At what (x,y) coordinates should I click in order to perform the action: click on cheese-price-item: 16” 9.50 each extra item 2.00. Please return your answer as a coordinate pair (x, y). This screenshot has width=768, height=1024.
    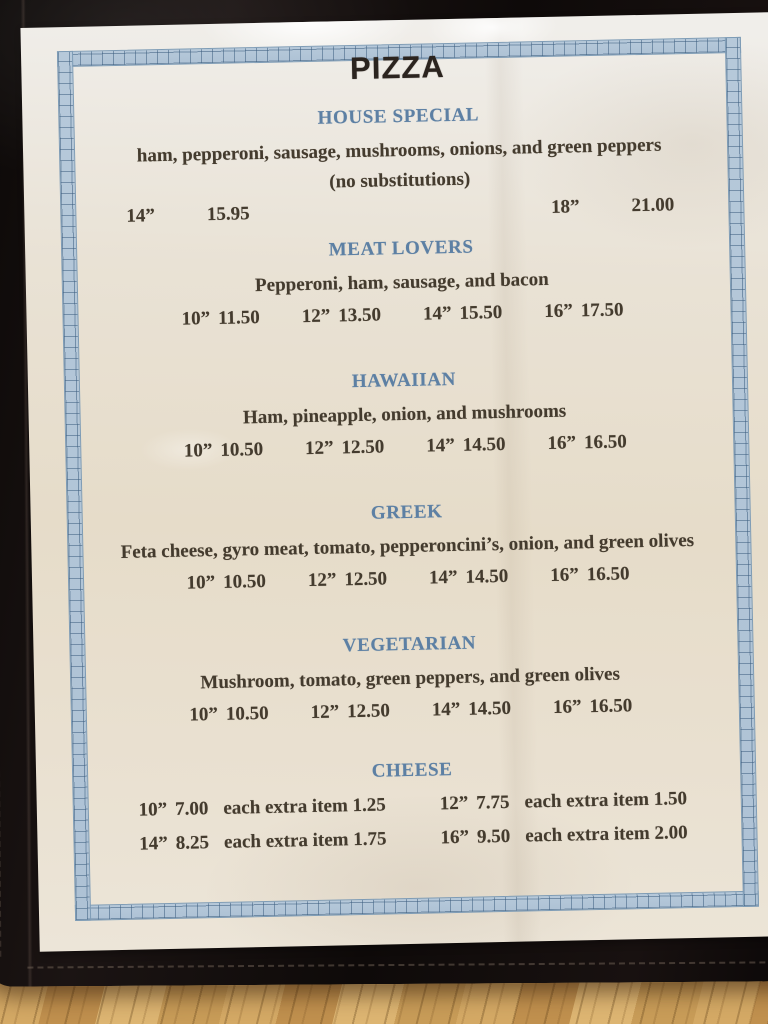
    Looking at the image, I should click on (564, 835).